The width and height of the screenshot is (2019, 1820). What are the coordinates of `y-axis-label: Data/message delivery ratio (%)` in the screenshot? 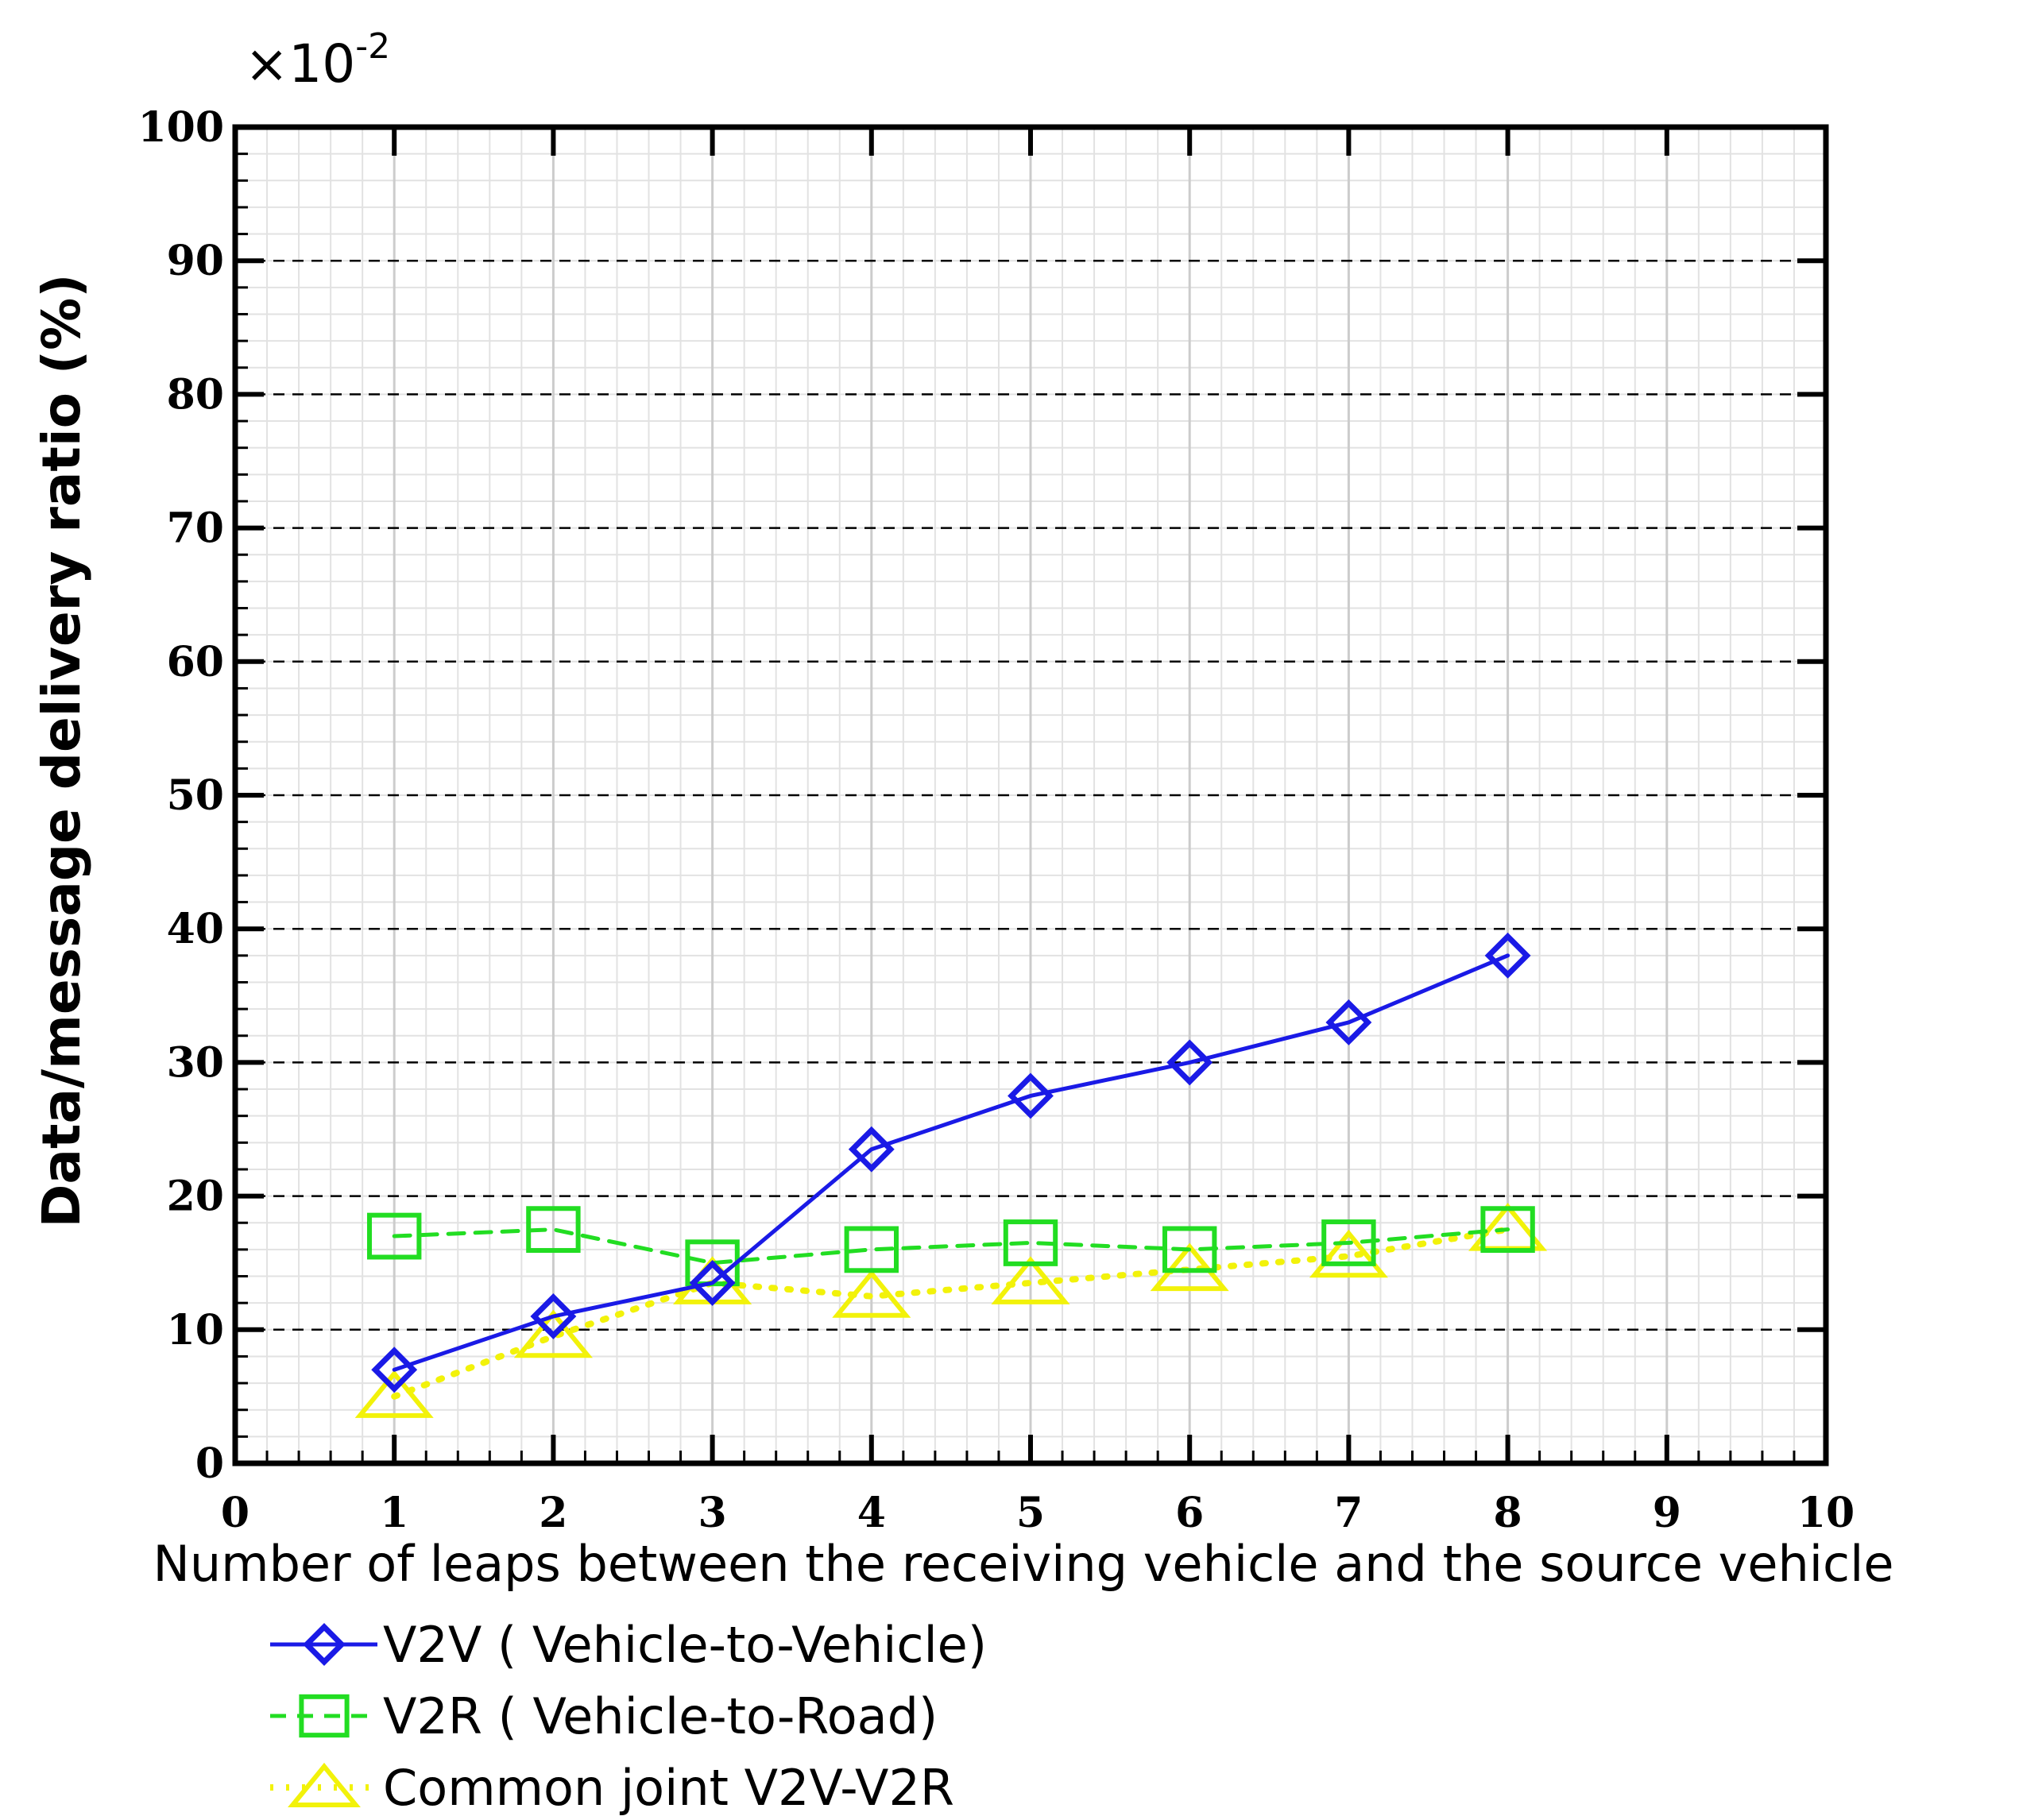 It's located at (61, 751).